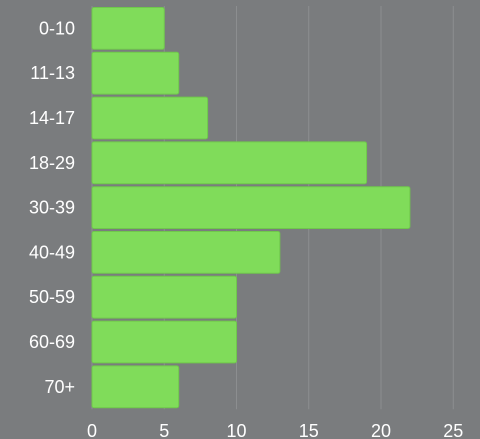  Describe the element at coordinates (135, 387) in the screenshot. I see `bar-70+` at that location.